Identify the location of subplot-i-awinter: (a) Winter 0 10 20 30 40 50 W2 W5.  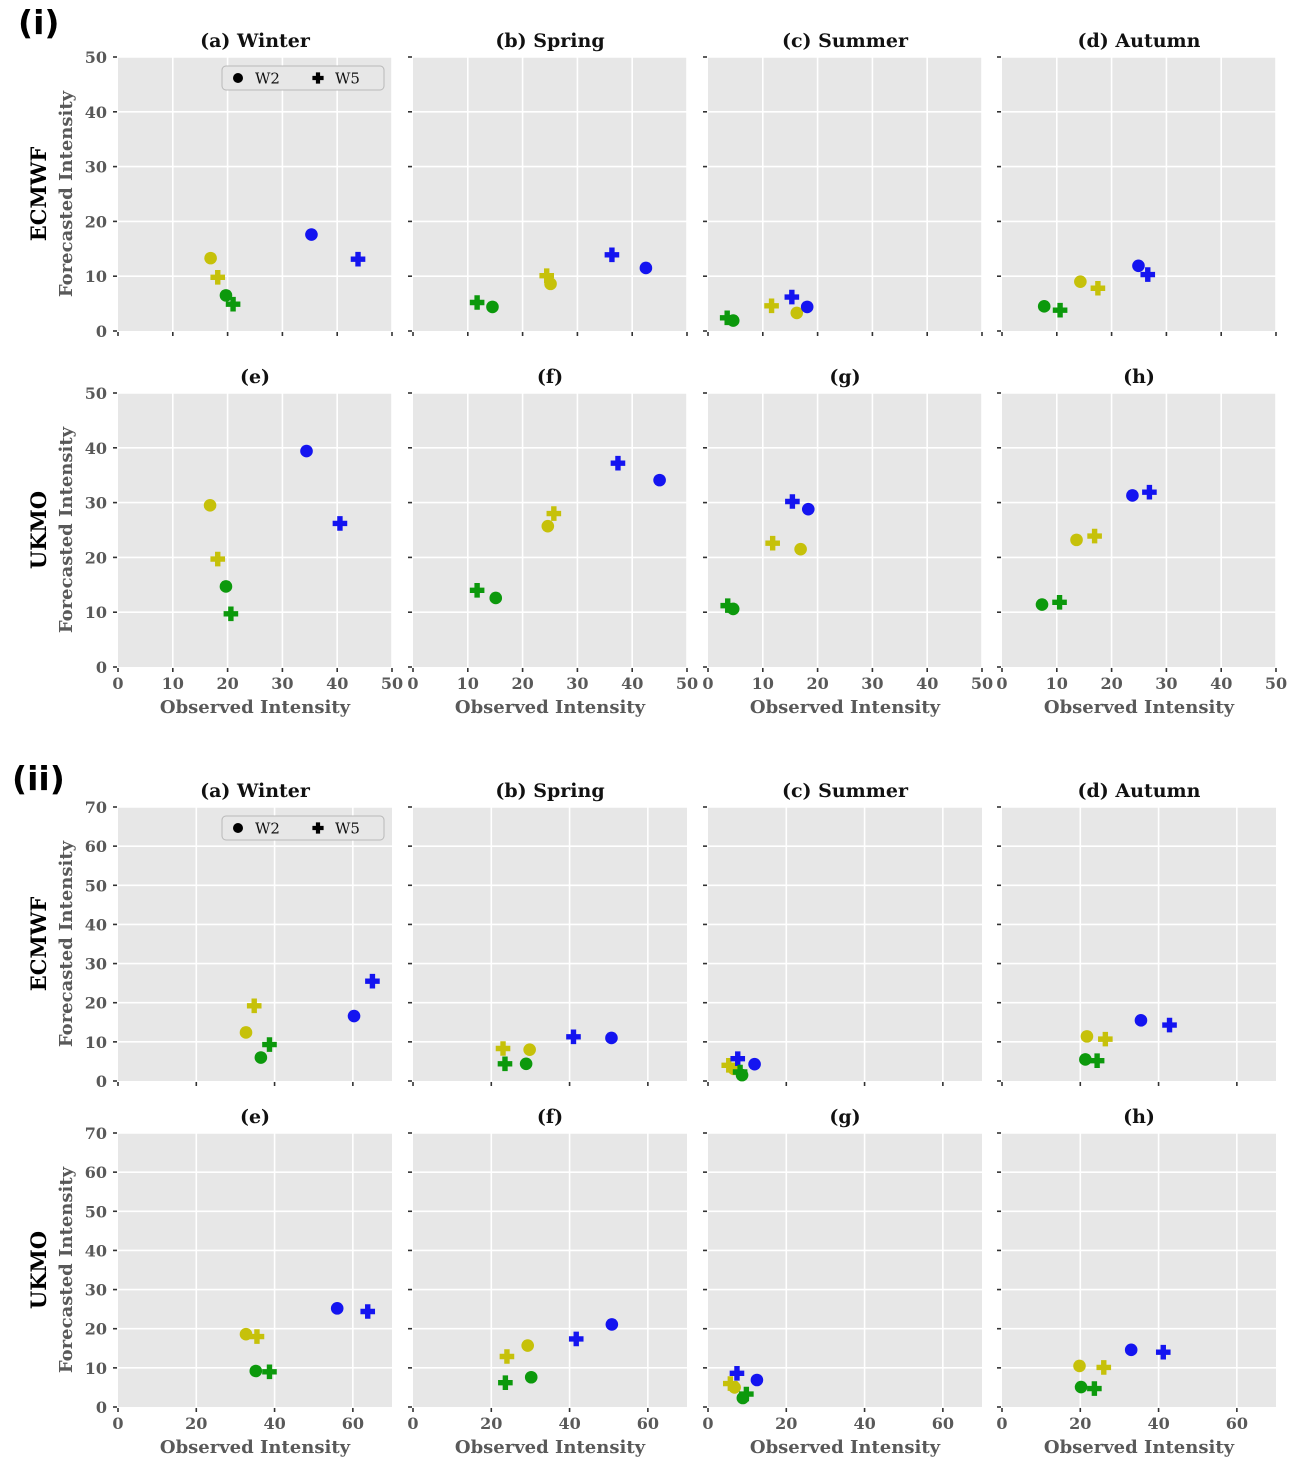
(239, 185).